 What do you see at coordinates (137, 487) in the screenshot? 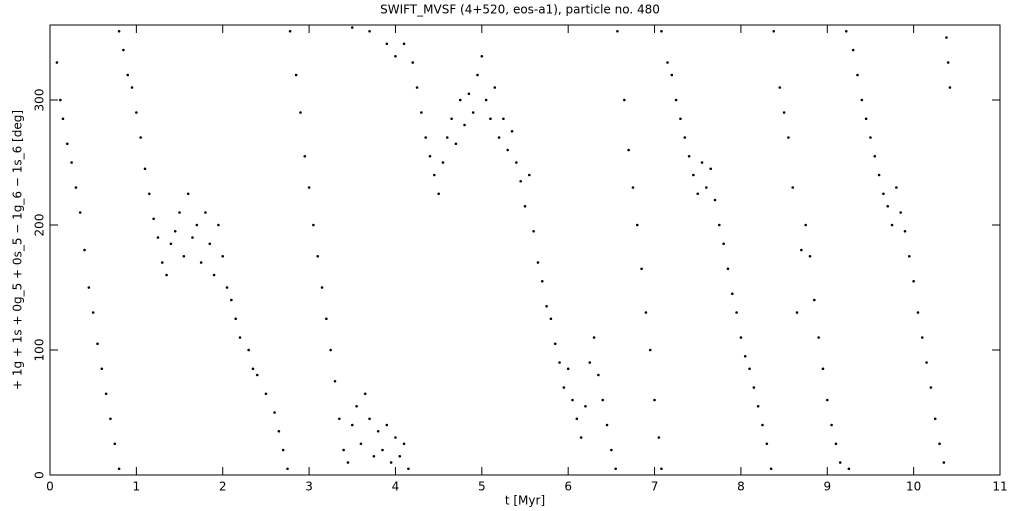
I see `x-tick-label: 1` at bounding box center [137, 487].